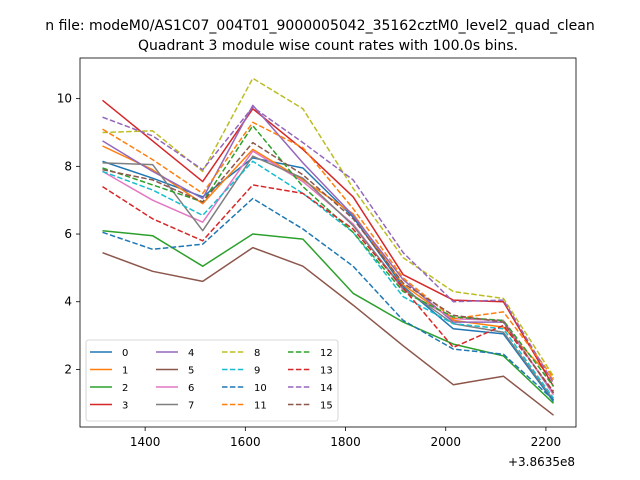  I want to click on y-tick-label: 10, so click(64, 99).